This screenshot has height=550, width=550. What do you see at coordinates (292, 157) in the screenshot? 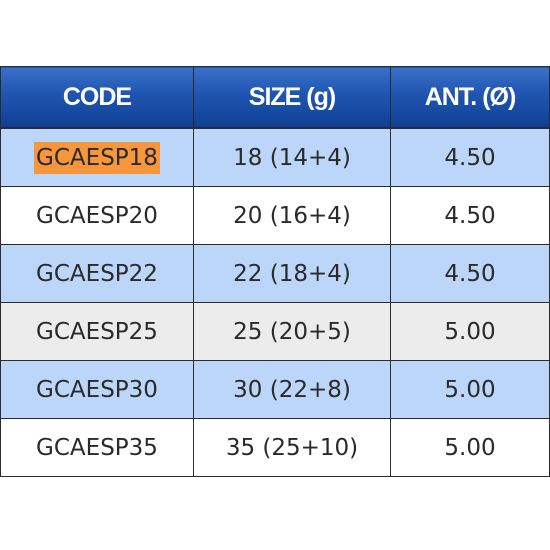
I see `cell-size: 18 (14+4)` at bounding box center [292, 157].